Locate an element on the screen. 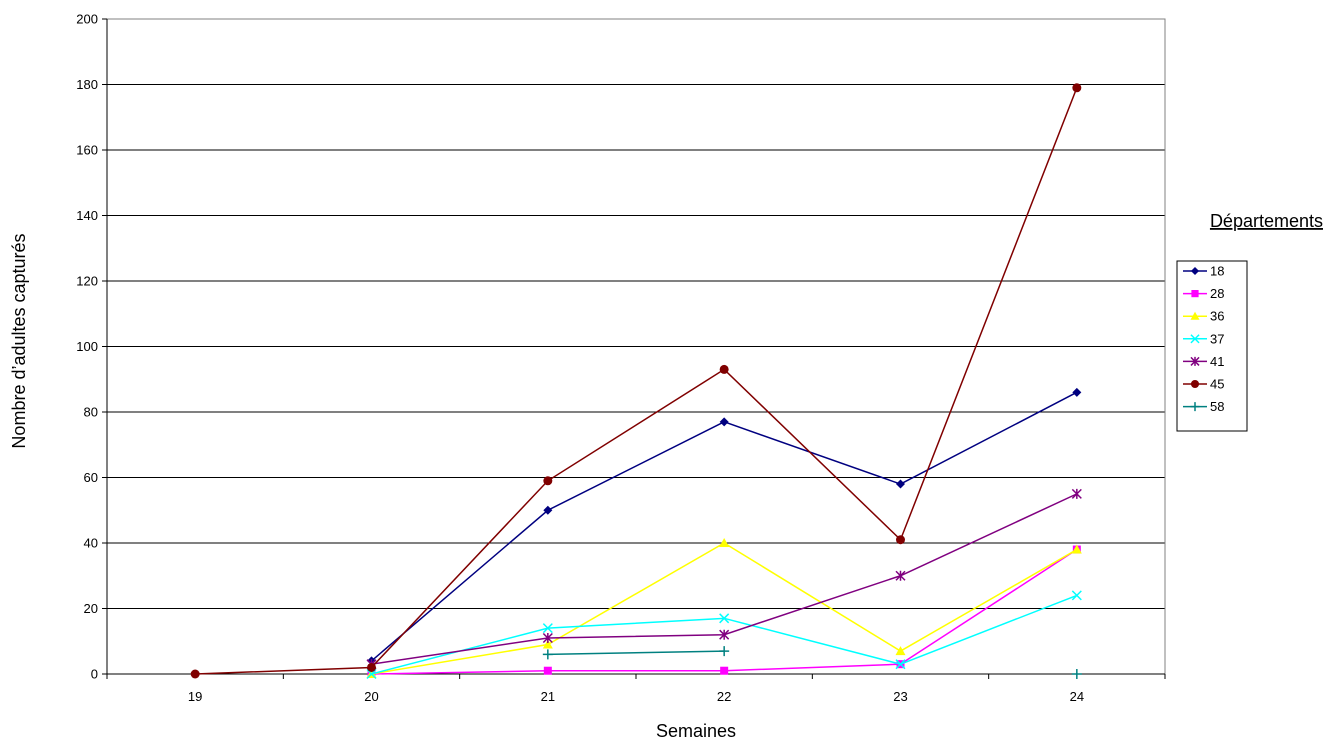  legend-item-58: 58 is located at coordinates (1203, 406).